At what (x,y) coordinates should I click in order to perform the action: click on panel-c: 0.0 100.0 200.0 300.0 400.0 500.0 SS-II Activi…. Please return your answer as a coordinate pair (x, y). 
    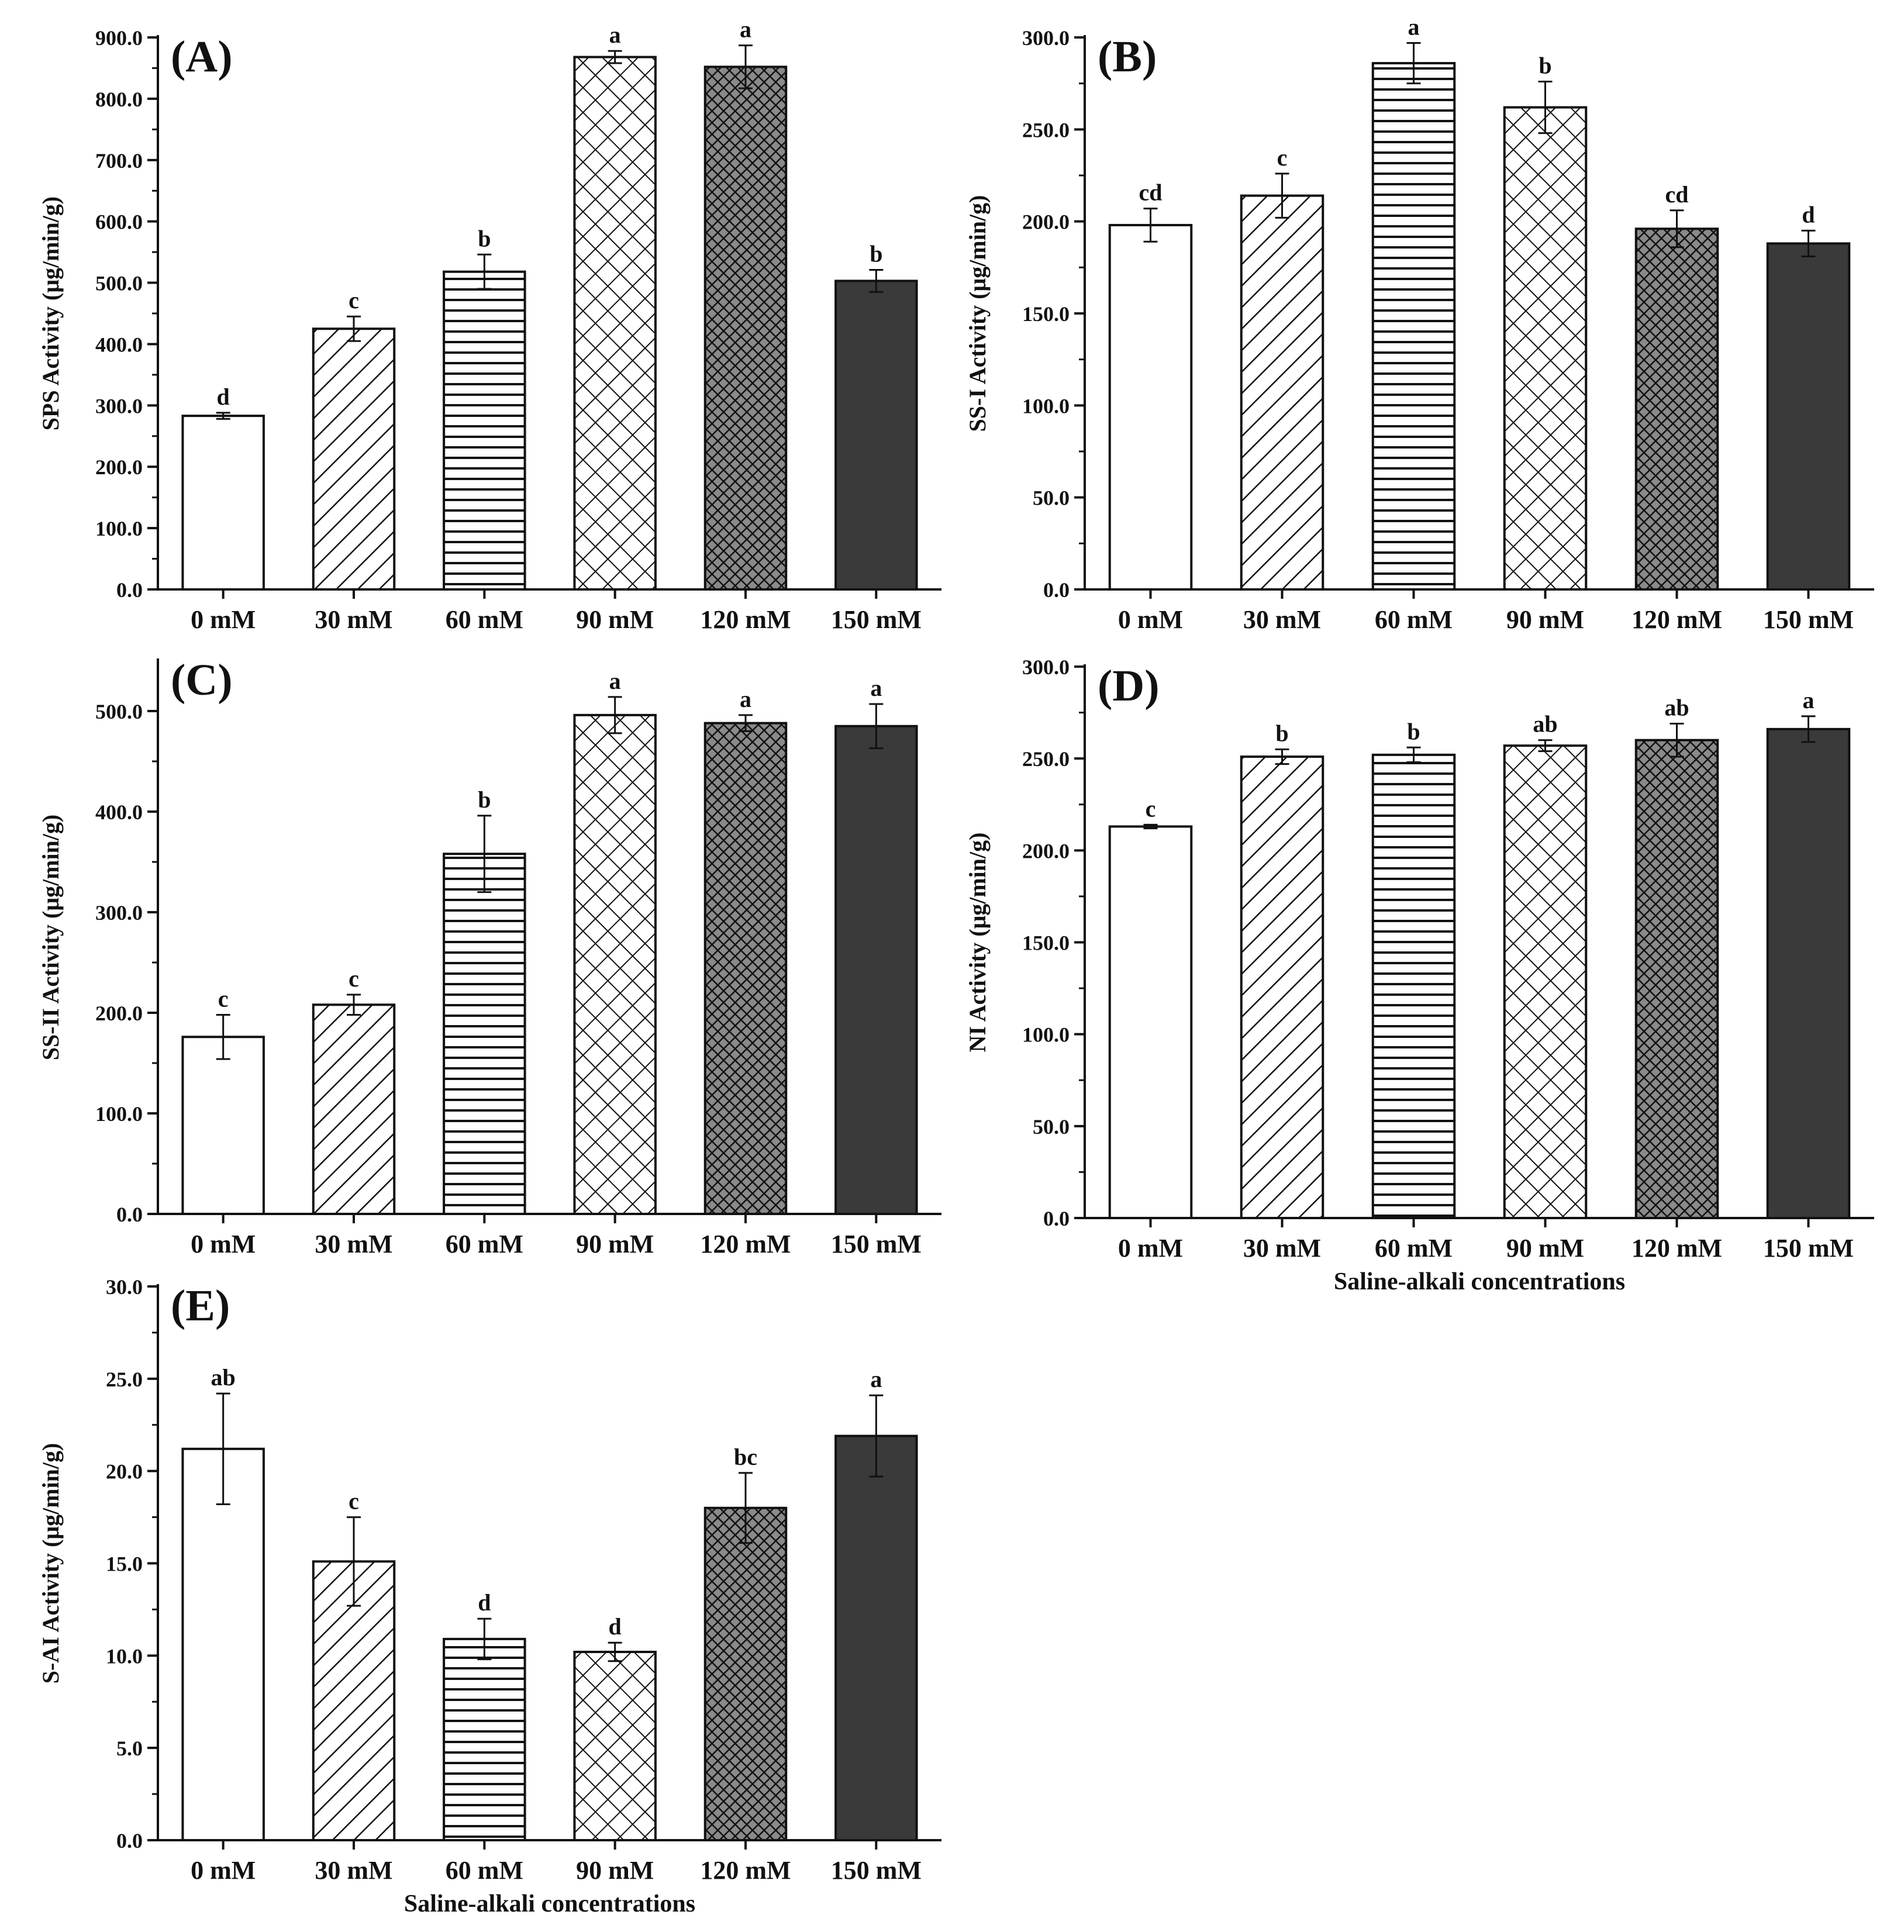
    Looking at the image, I should click on (489, 957).